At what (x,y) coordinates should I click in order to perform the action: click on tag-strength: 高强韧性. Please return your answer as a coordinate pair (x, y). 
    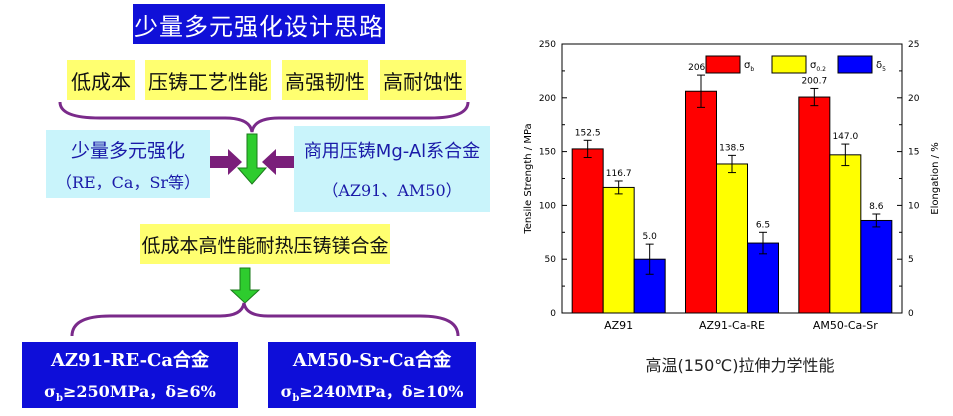
    Looking at the image, I should click on (325, 80).